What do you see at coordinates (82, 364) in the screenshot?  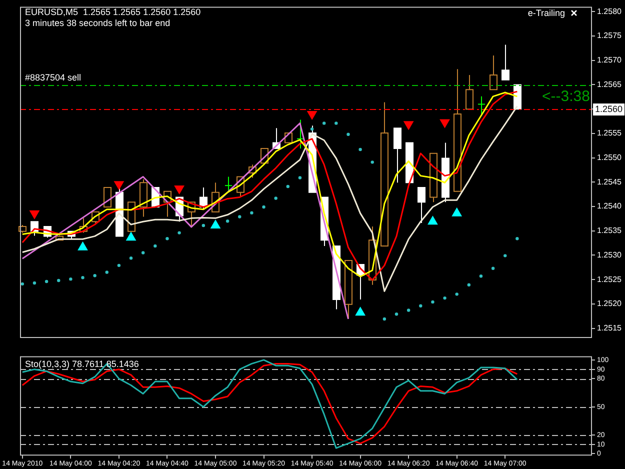 I see `chart-title: Sto(10,3,3) 78.7611 85.1436` at bounding box center [82, 364].